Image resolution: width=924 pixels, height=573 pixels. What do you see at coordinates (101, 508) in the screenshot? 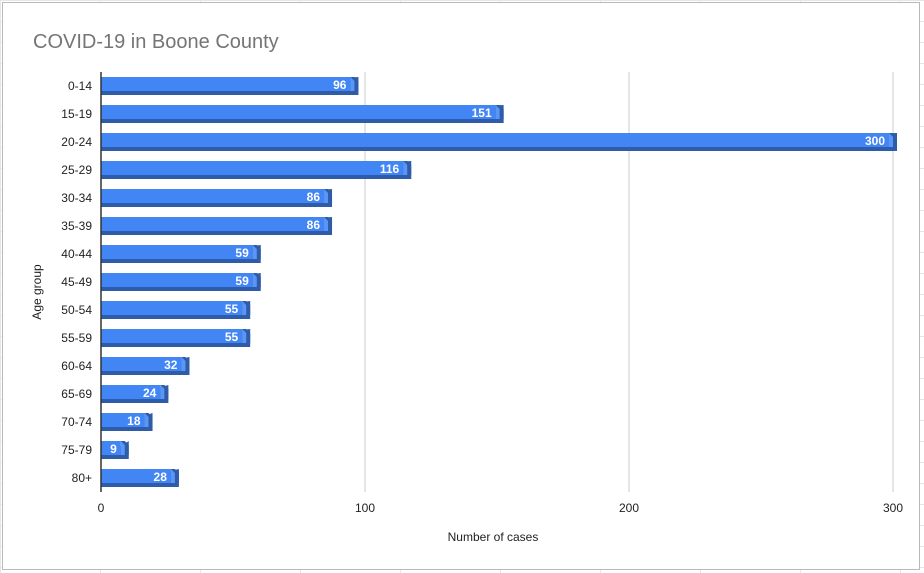
I see `x-tick-label: 0` at bounding box center [101, 508].